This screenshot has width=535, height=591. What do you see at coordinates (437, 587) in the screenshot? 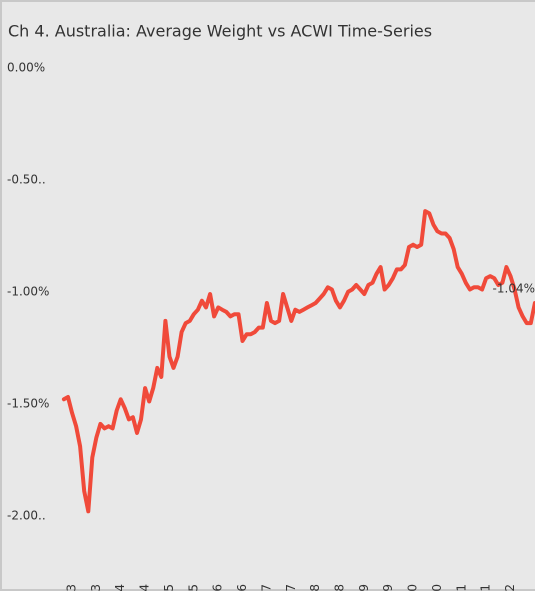
I see `x-tick-label: Jul20` at bounding box center [437, 587].